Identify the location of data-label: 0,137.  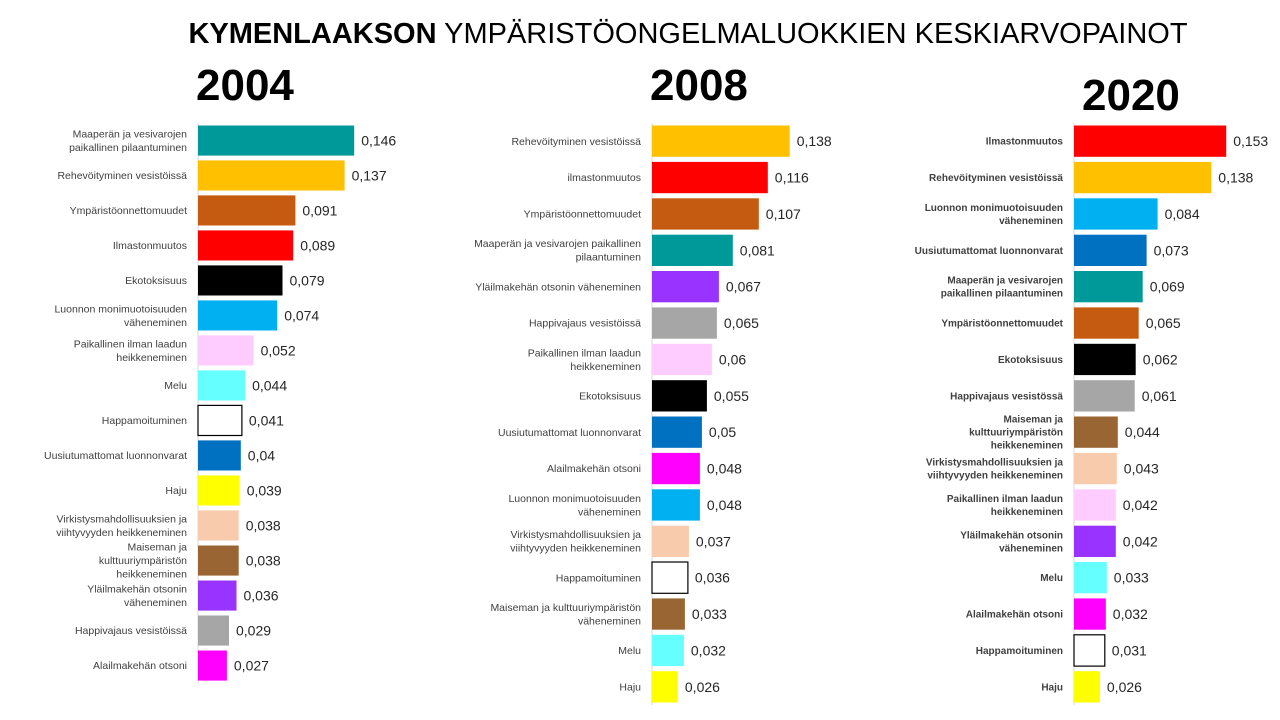
(369, 176).